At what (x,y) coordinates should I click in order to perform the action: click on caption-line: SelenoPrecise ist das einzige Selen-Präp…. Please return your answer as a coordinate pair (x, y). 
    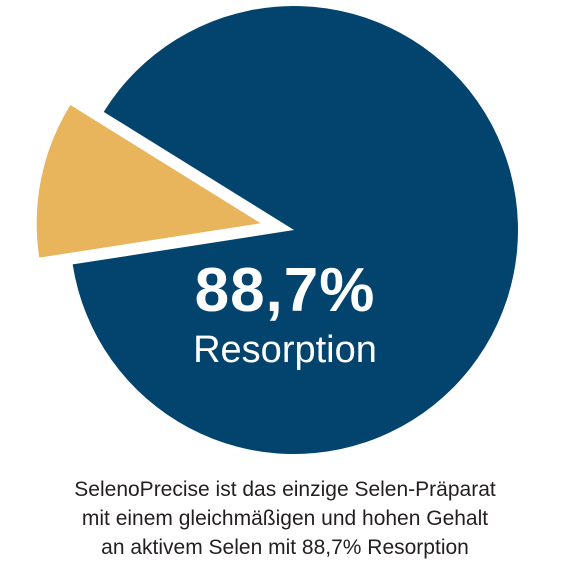
    Looking at the image, I should click on (285, 489).